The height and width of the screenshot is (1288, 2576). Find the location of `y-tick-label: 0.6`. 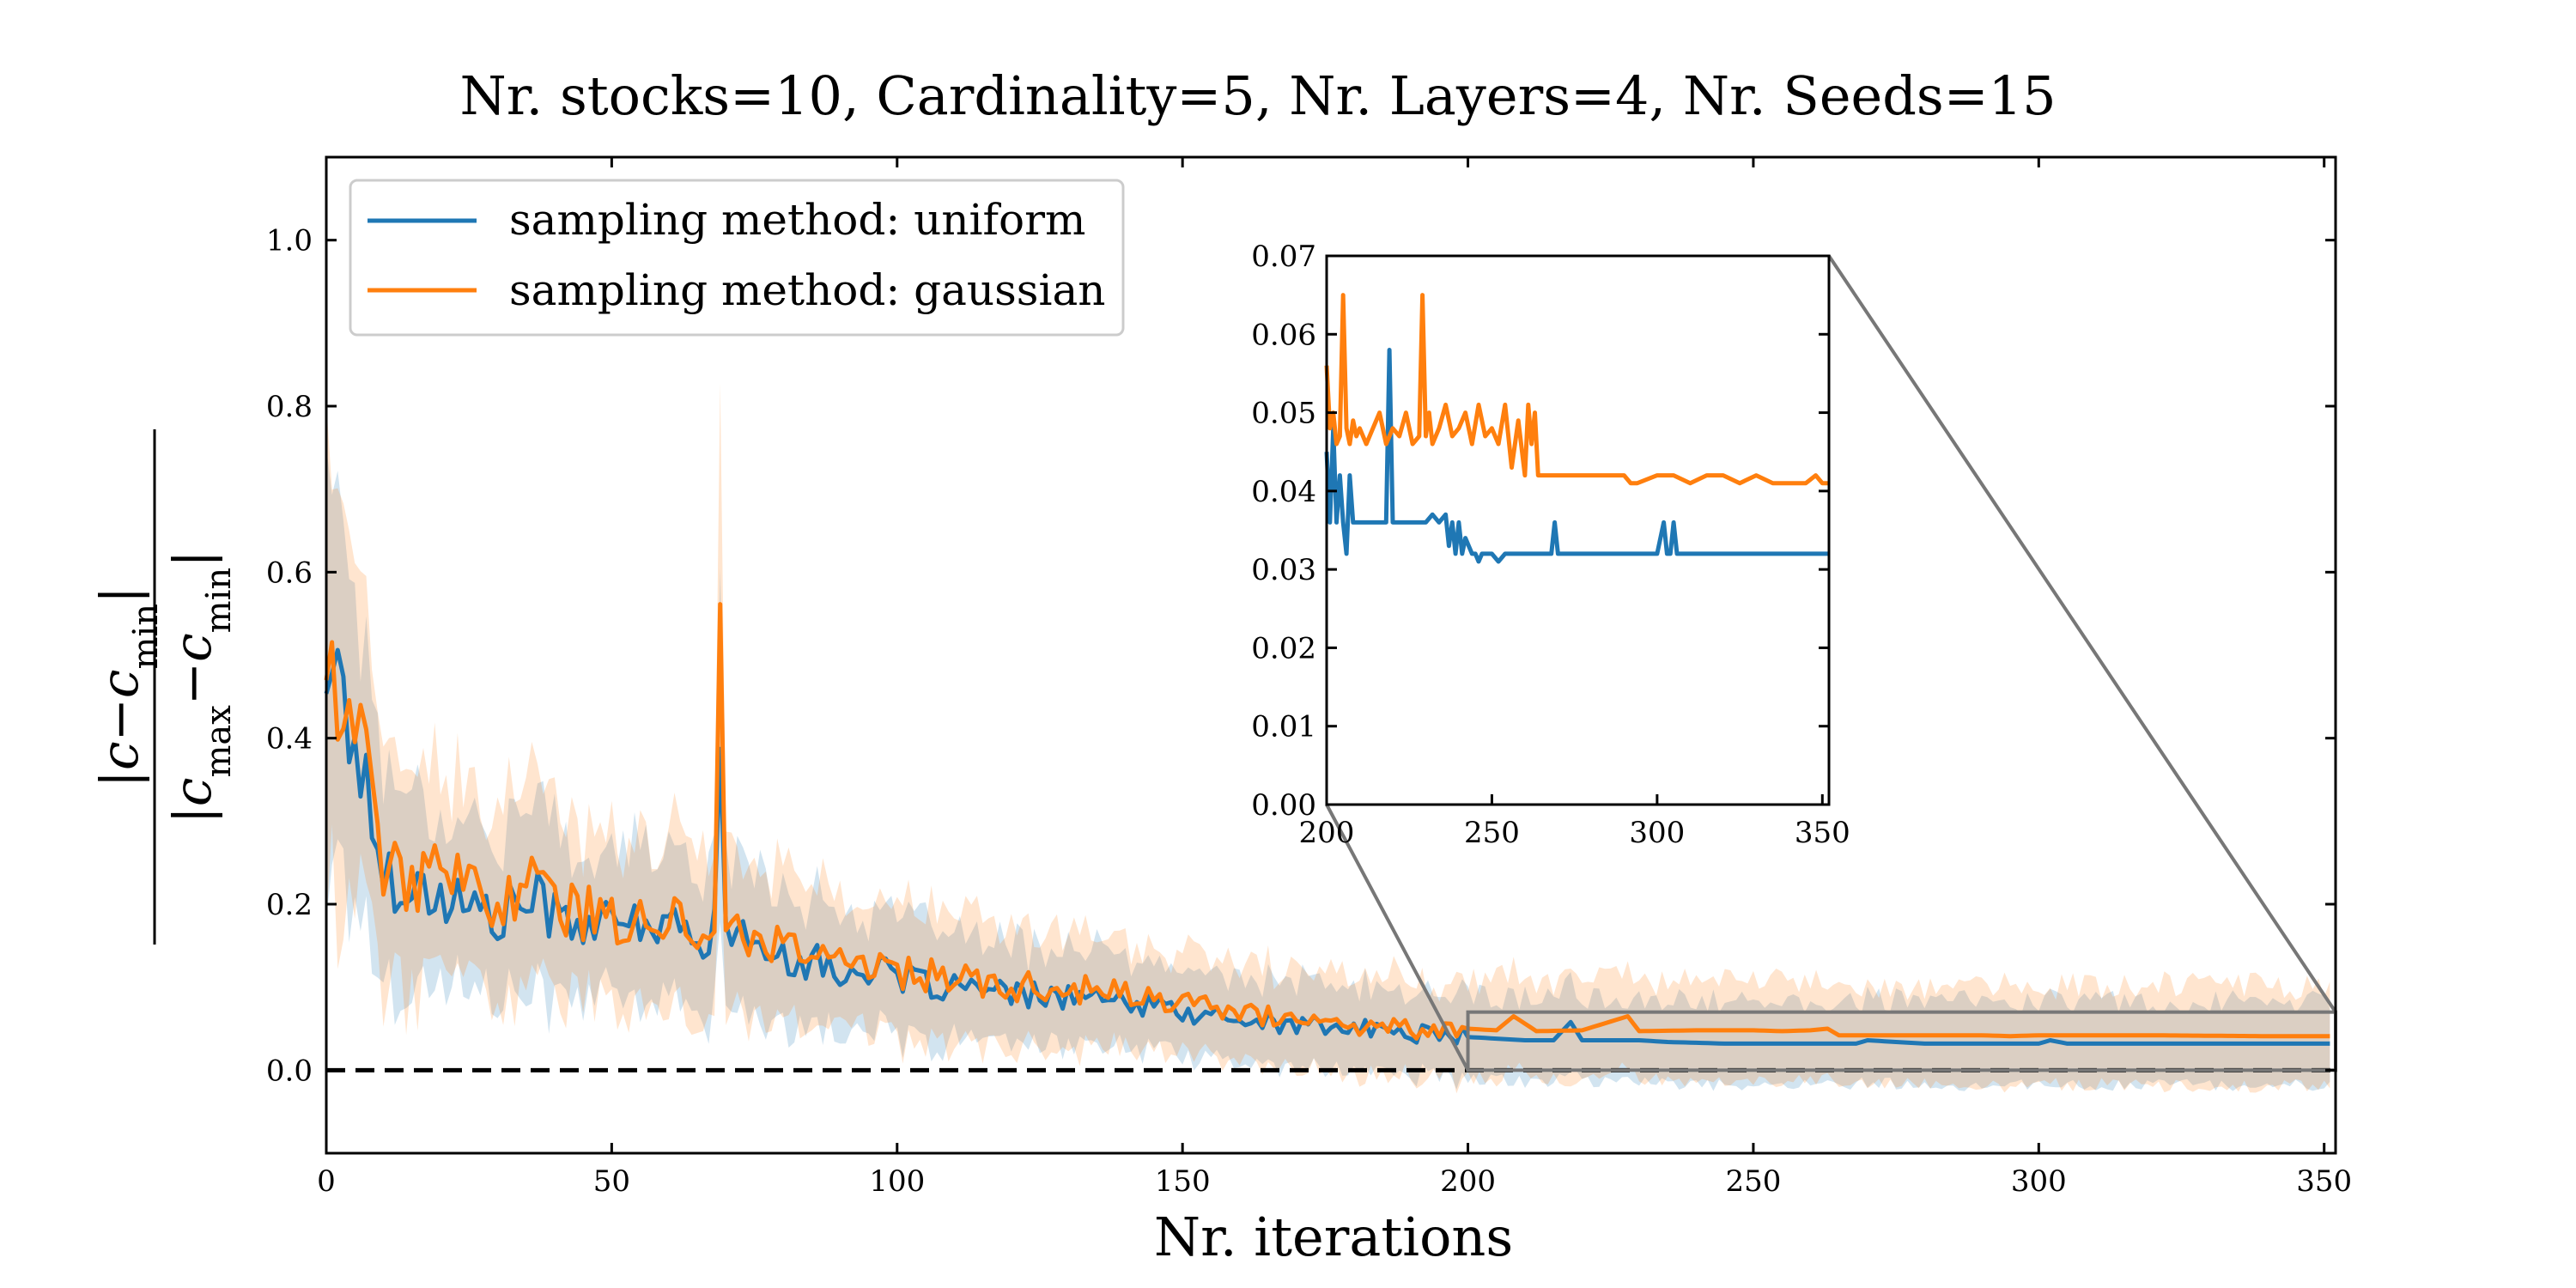

y-tick-label: 0.6 is located at coordinates (290, 573).